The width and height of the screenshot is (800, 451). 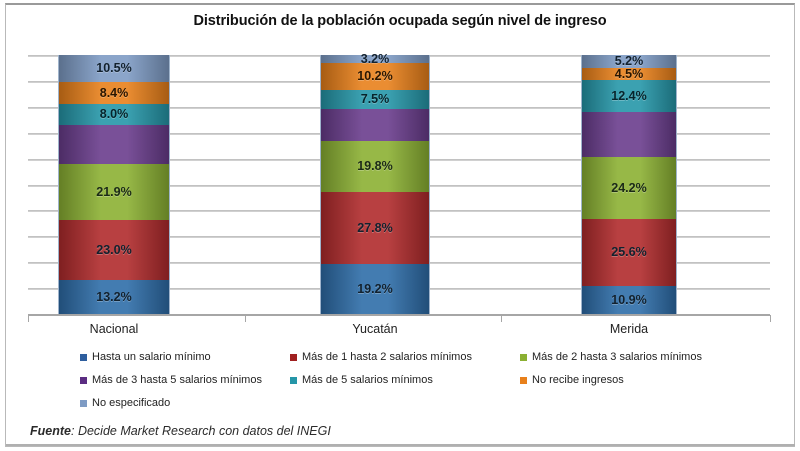 I want to click on bar-segment: 23.0%, so click(x=114, y=250).